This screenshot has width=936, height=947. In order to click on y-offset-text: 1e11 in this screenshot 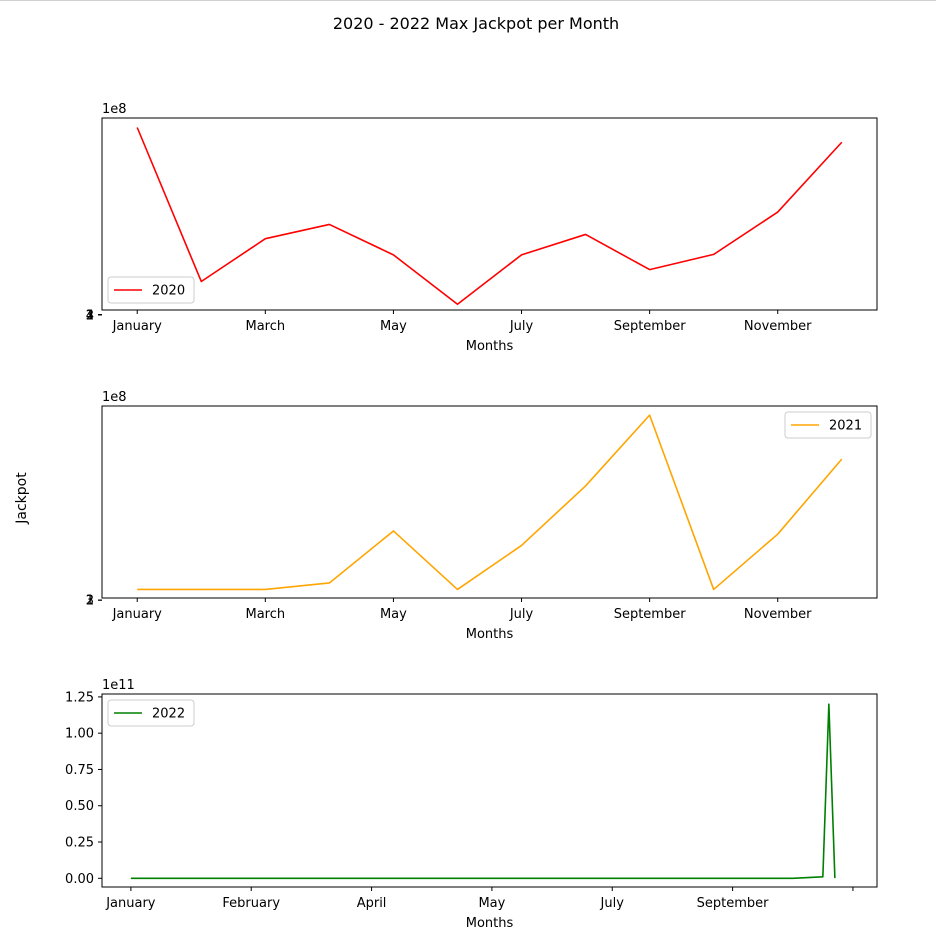, I will do `click(118, 685)`.